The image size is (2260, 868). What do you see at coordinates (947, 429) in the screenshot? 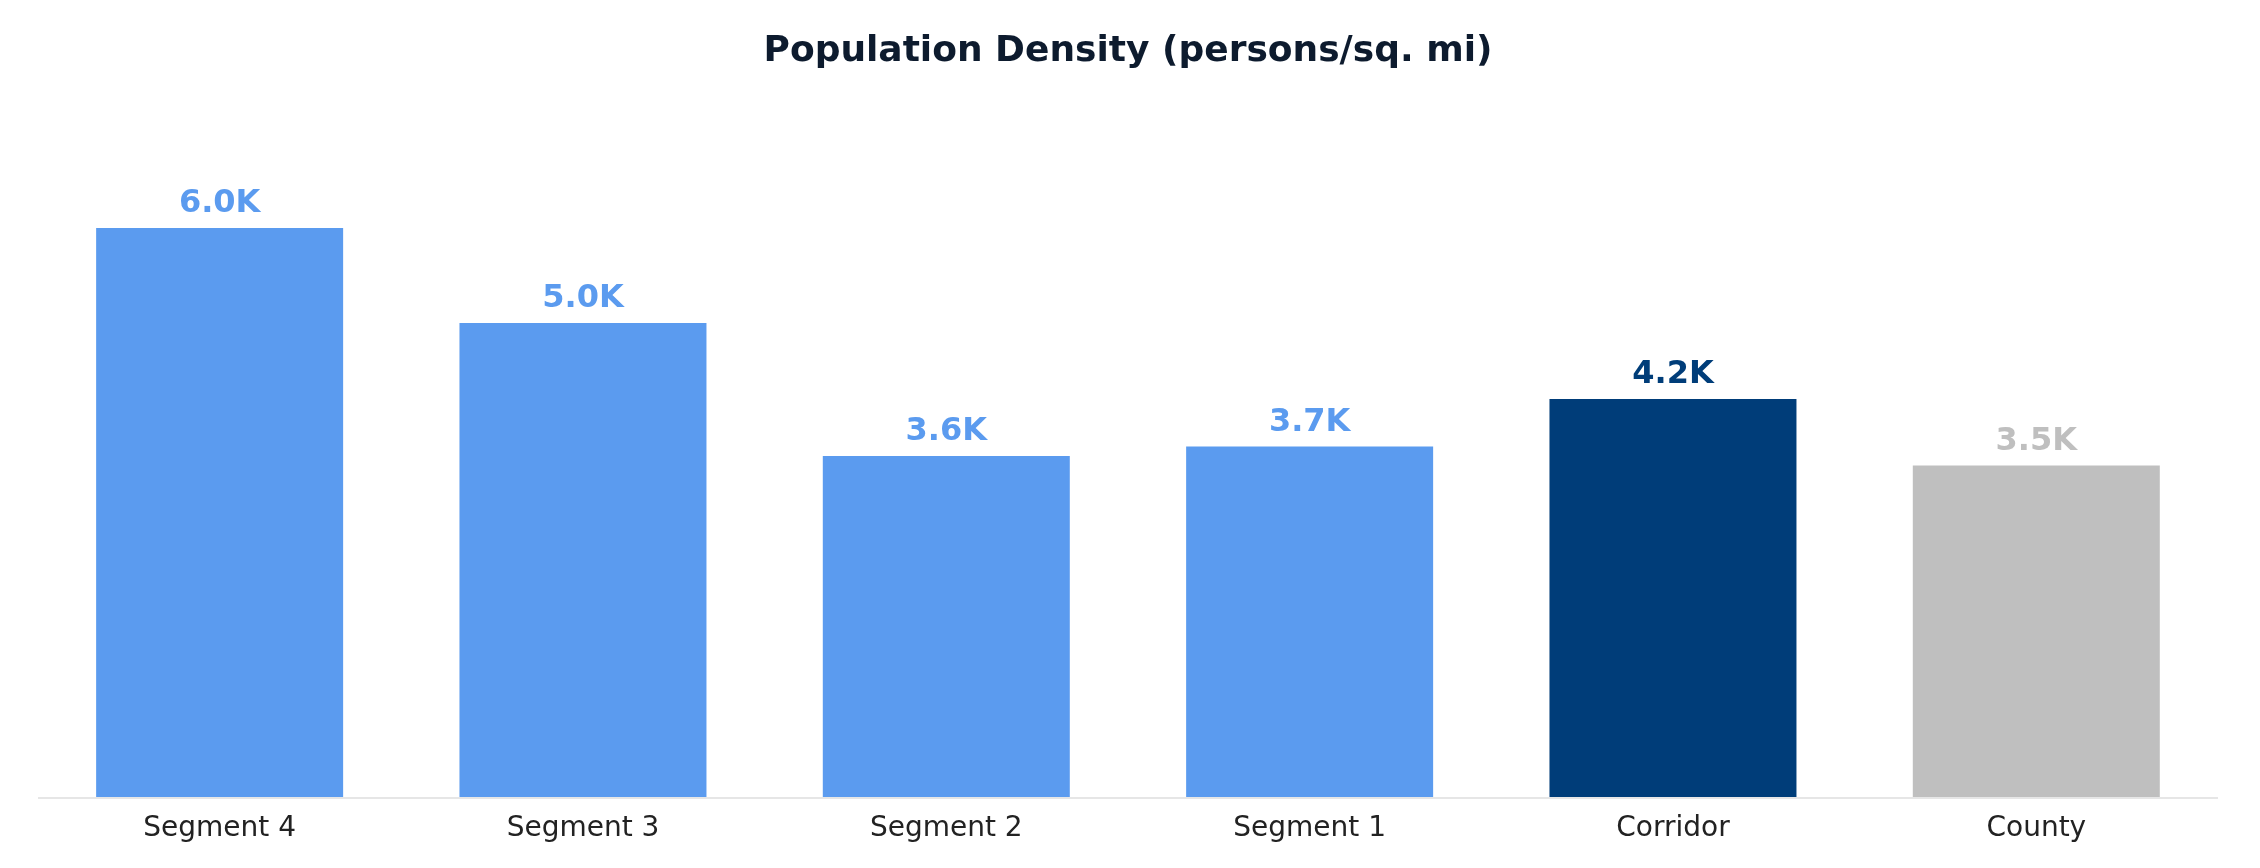
I see `data-label: 3.6K` at bounding box center [947, 429].